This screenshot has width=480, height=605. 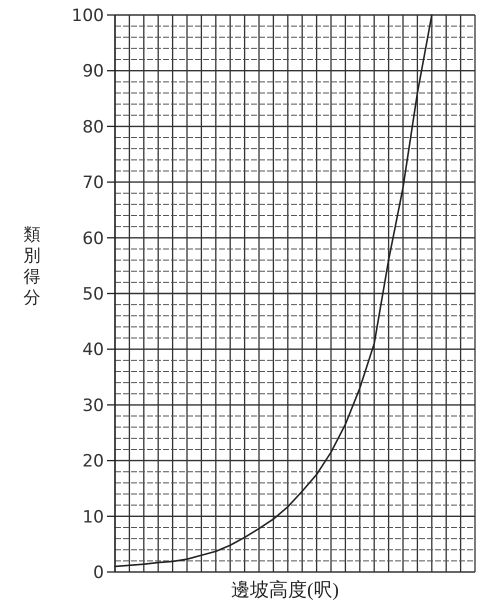 What do you see at coordinates (93, 294) in the screenshot?
I see `y-tick-label: 50` at bounding box center [93, 294].